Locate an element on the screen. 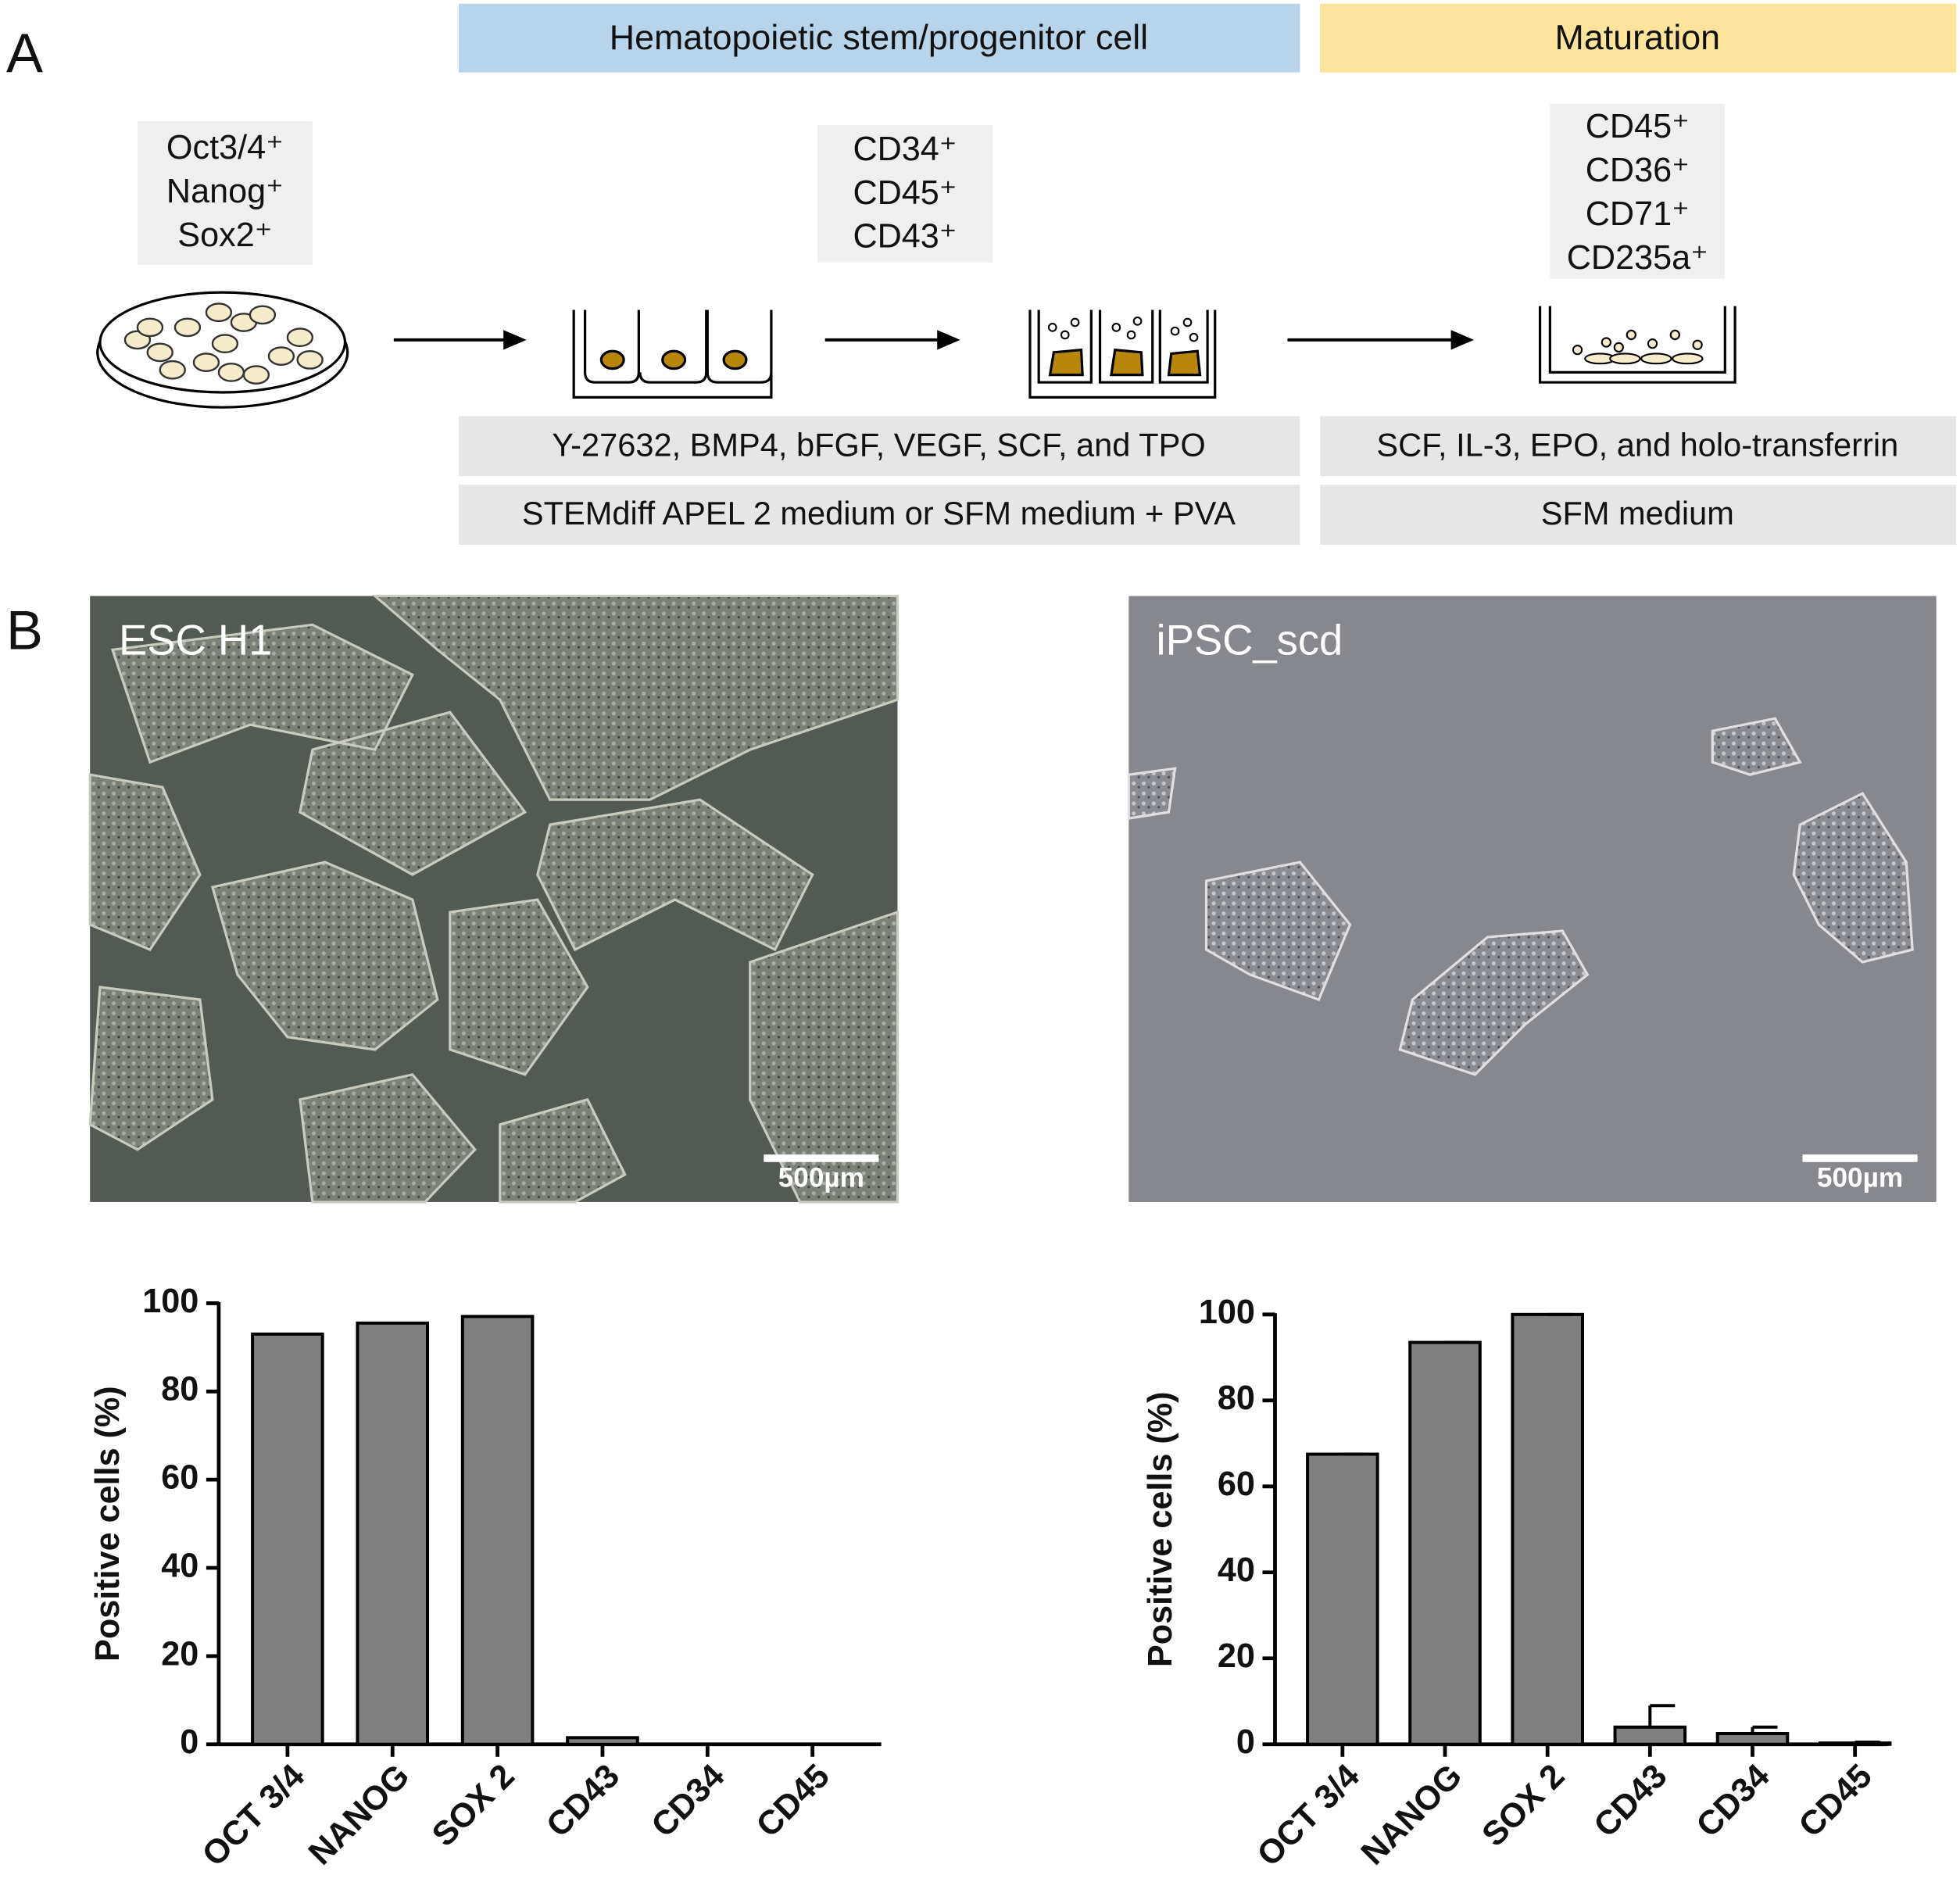  panel-label: B is located at coordinates (24, 630).